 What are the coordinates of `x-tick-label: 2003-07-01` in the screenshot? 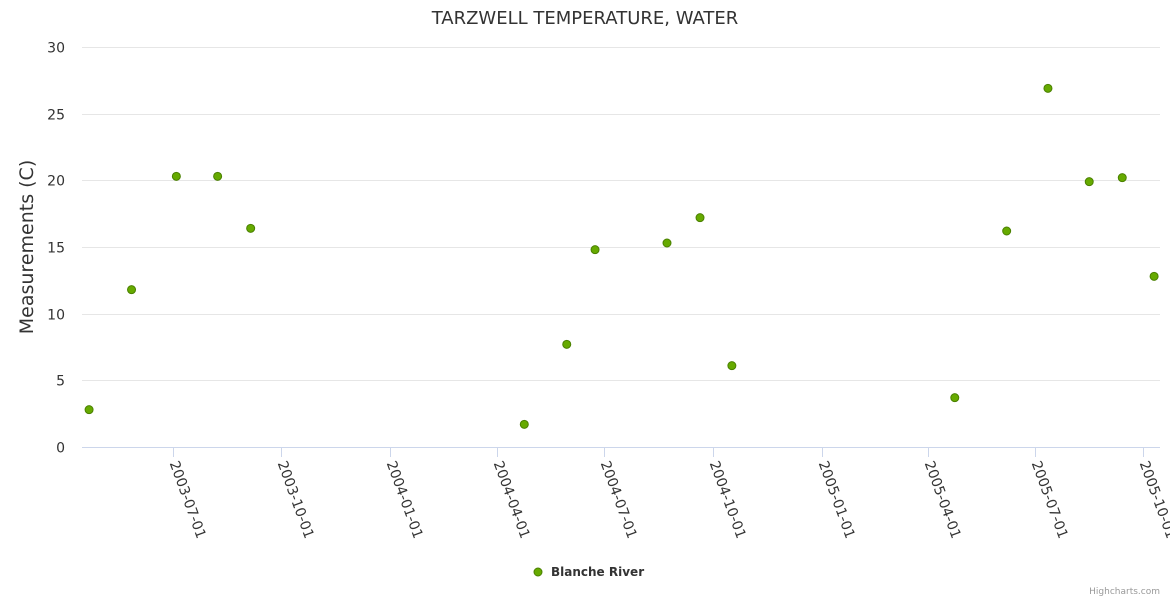 It's located at (187, 500).